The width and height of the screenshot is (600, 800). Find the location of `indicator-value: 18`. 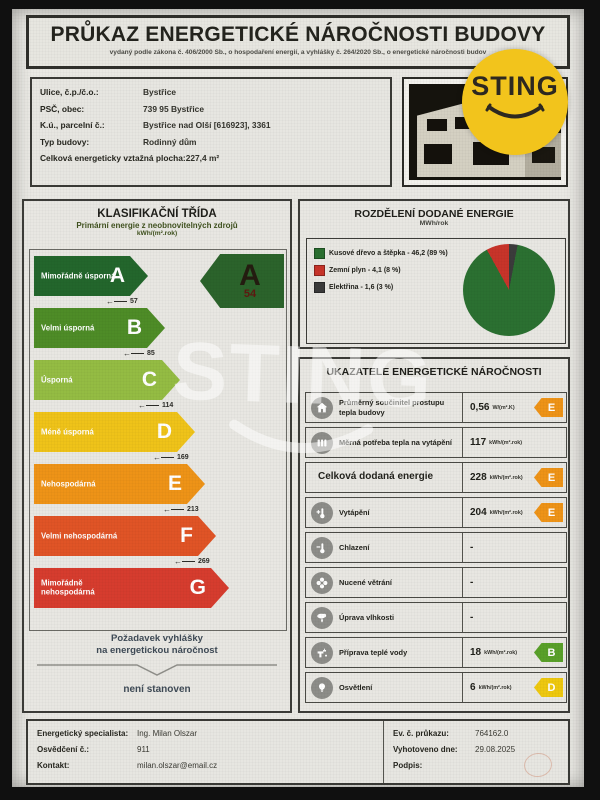

indicator-value: 18 is located at coordinates (476, 652).